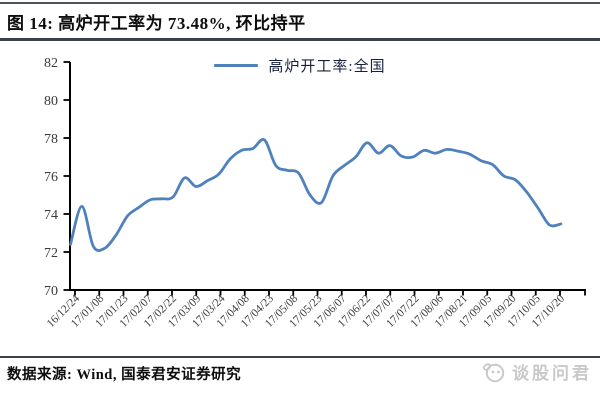 This screenshot has width=600, height=402. Describe the element at coordinates (300, 39) in the screenshot. I see `title-divider` at that location.